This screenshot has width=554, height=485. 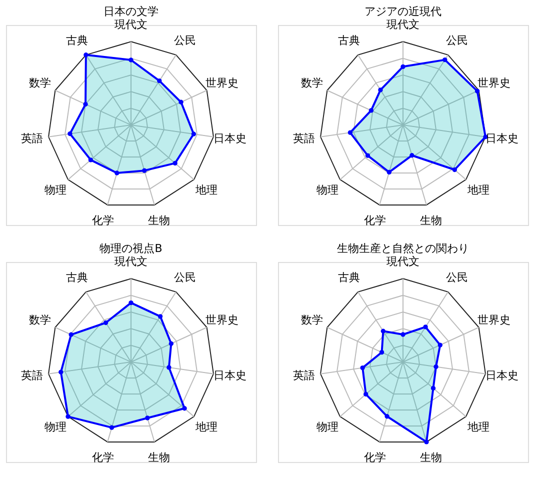 I want to click on chart-title: 生物生産と自然との関わり, so click(x=403, y=248).